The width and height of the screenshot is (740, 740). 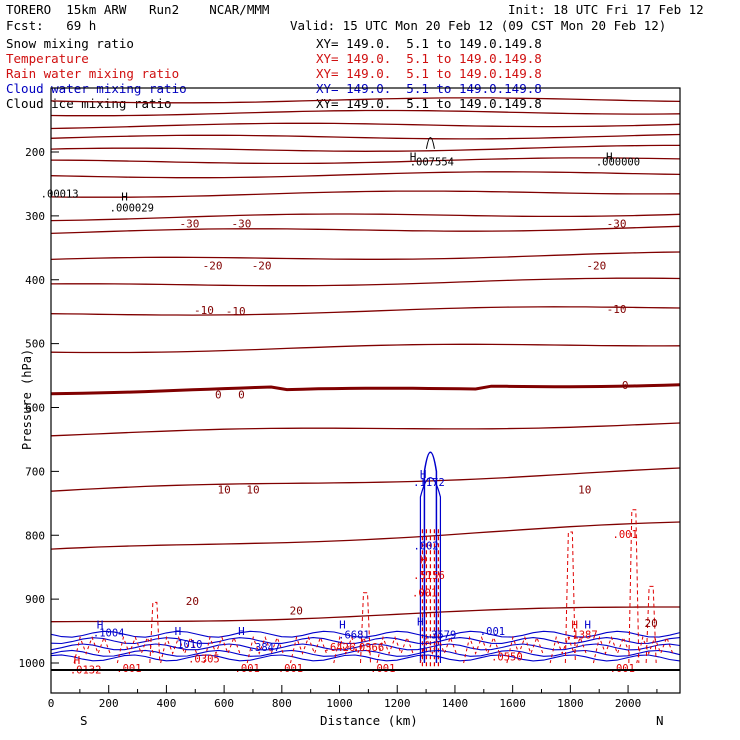 I want to click on max-value-label: .3847, so click(x=265, y=648).